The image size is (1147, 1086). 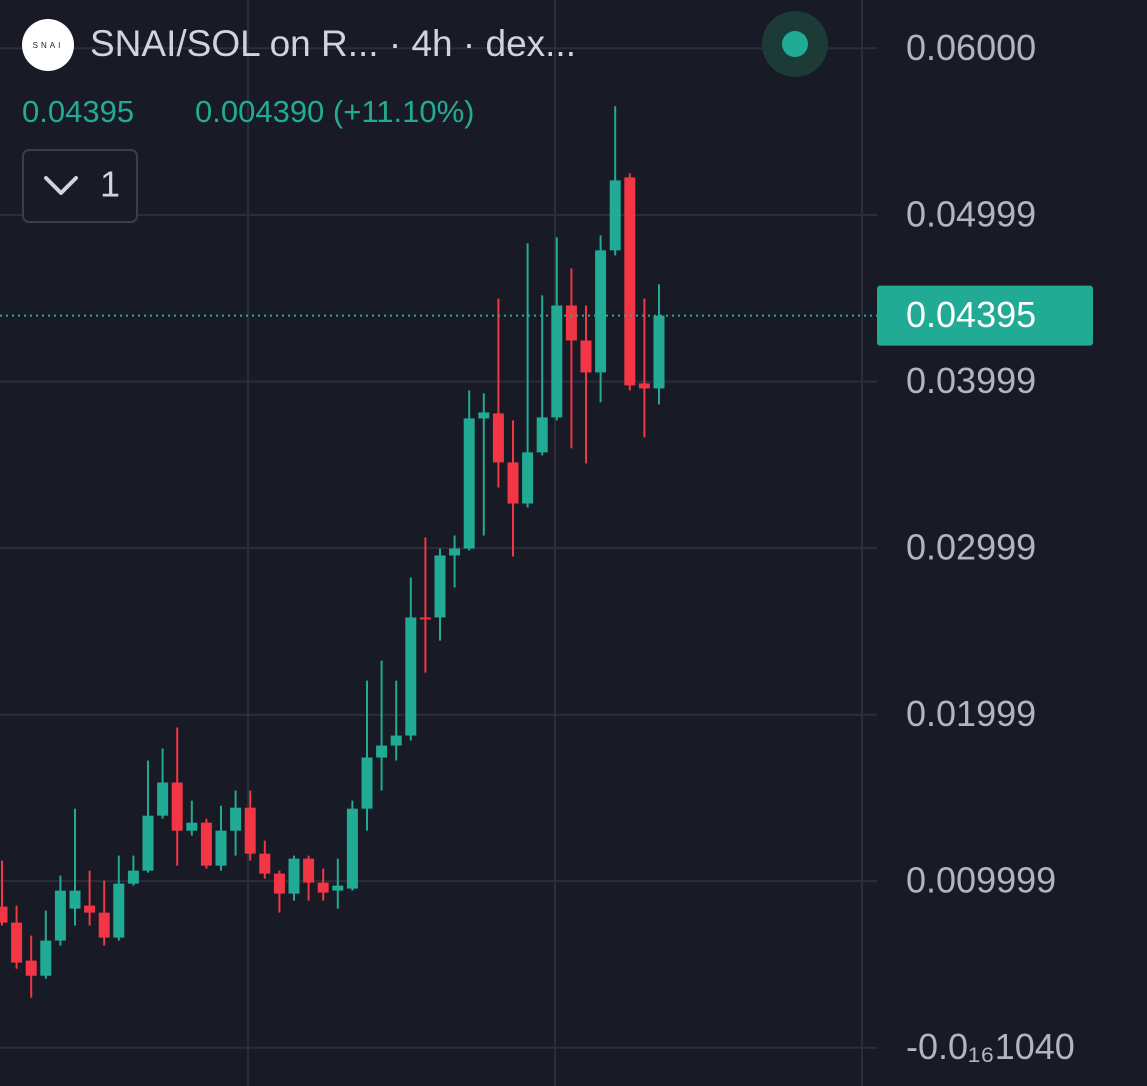 I want to click on y-tick-label: 0.02999, so click(x=971, y=547).